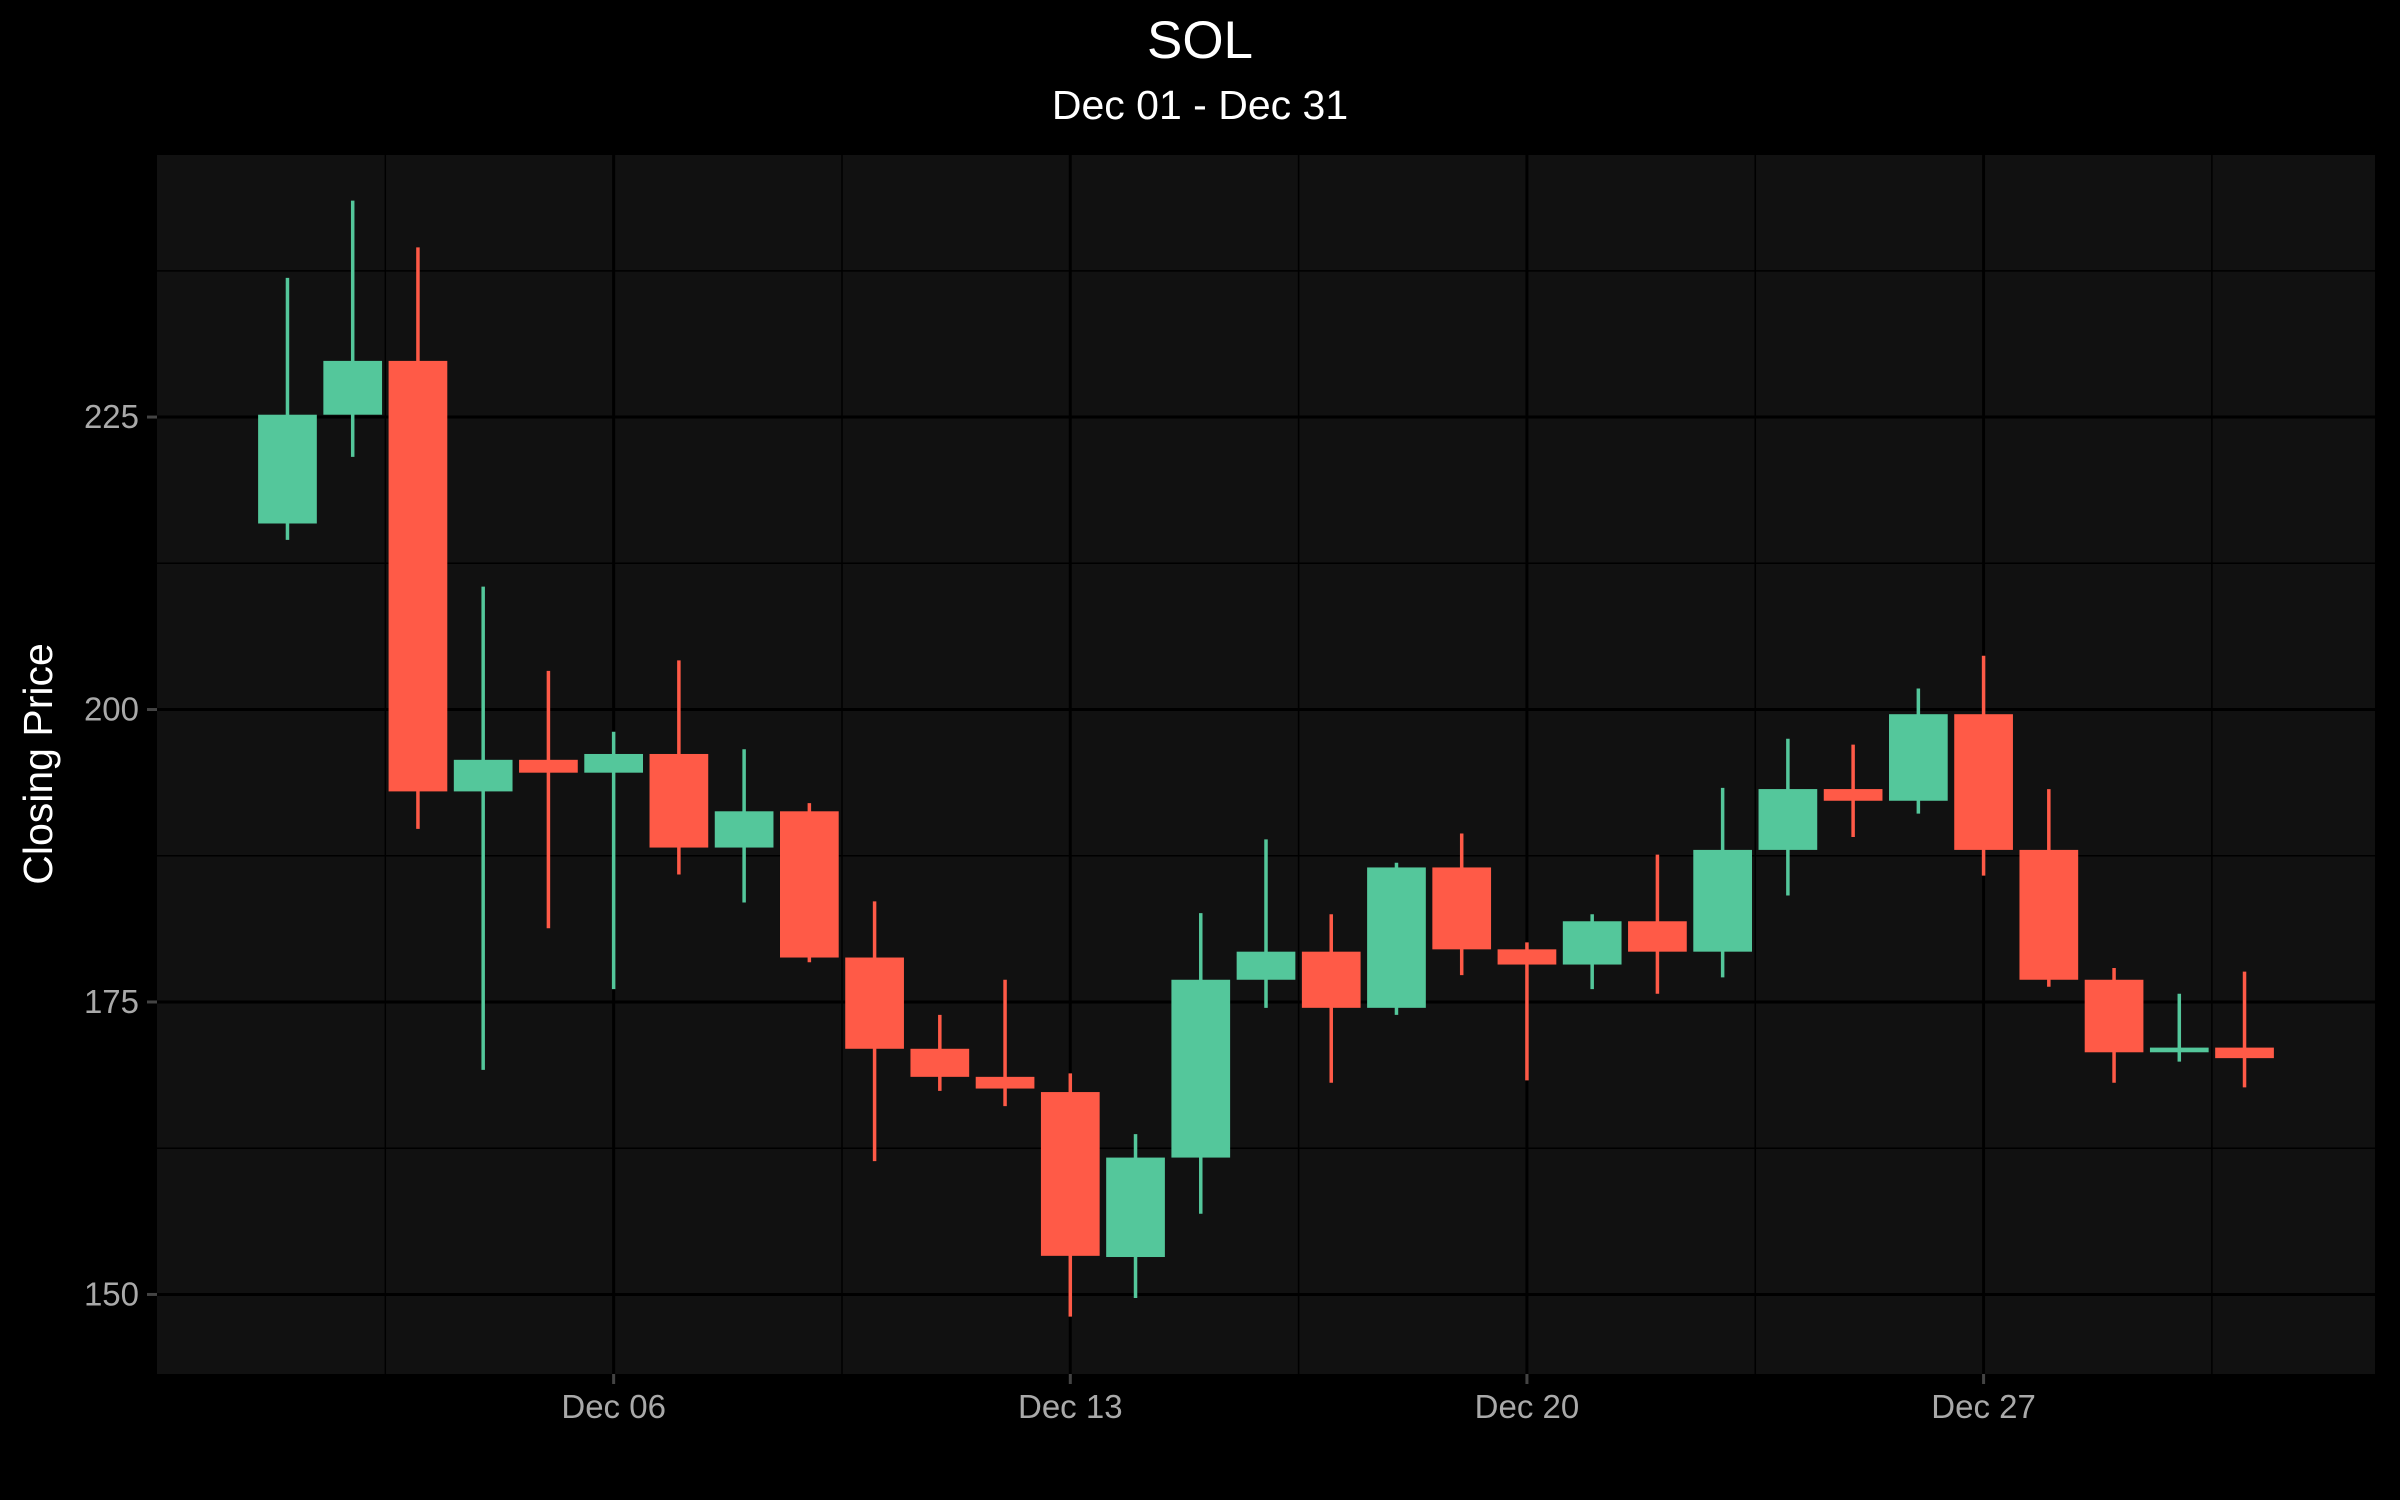  I want to click on x-tick-label: Dec 13, so click(1070, 1406).